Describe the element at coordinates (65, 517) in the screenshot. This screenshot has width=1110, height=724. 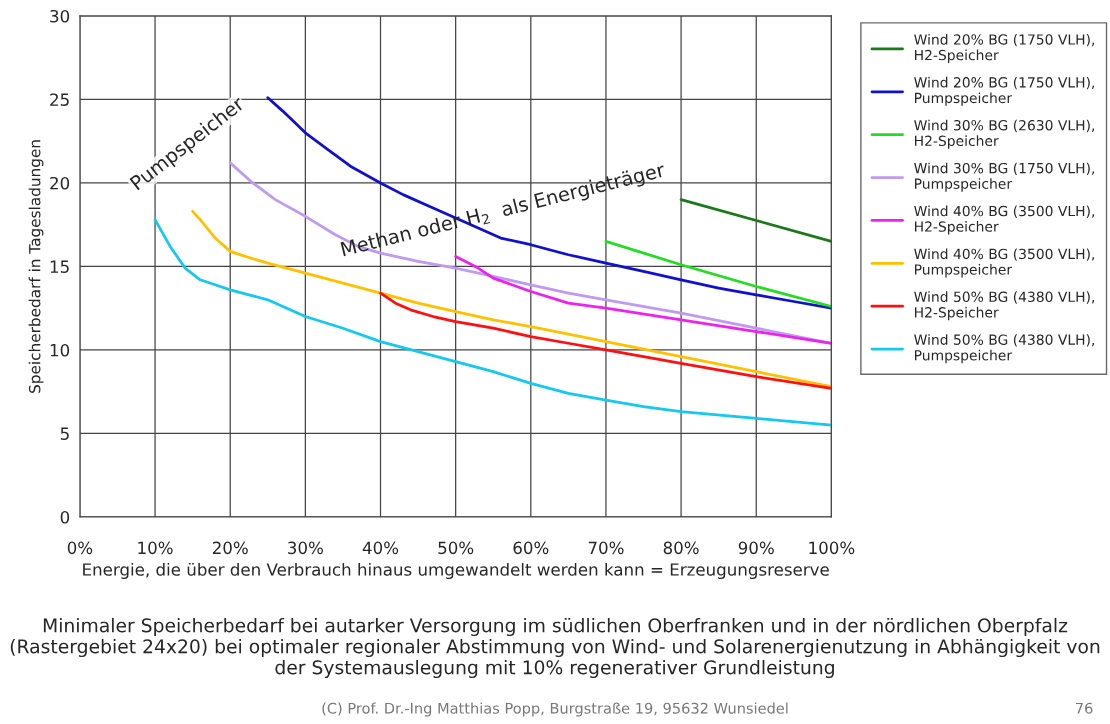
I see `y-tick-label: 0` at that location.